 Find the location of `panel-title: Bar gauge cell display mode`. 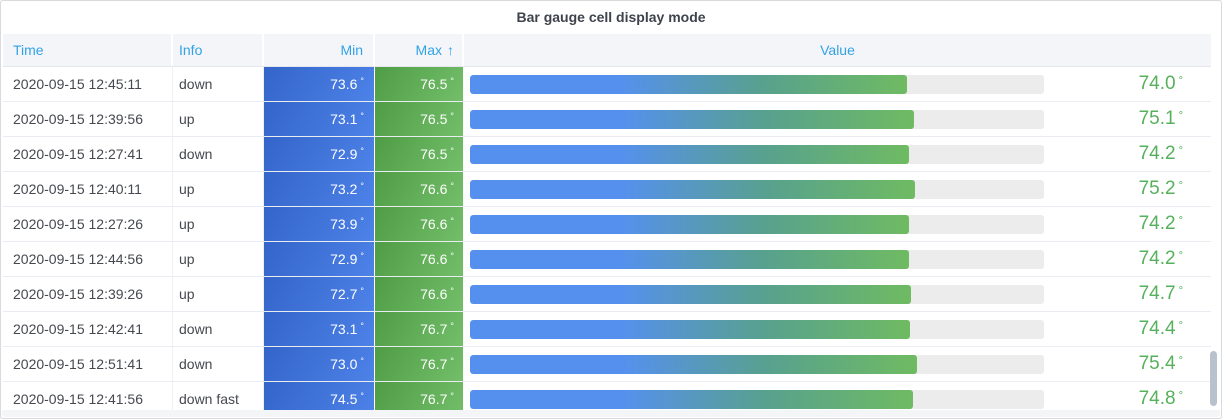

panel-title: Bar gauge cell display mode is located at coordinates (611, 17).